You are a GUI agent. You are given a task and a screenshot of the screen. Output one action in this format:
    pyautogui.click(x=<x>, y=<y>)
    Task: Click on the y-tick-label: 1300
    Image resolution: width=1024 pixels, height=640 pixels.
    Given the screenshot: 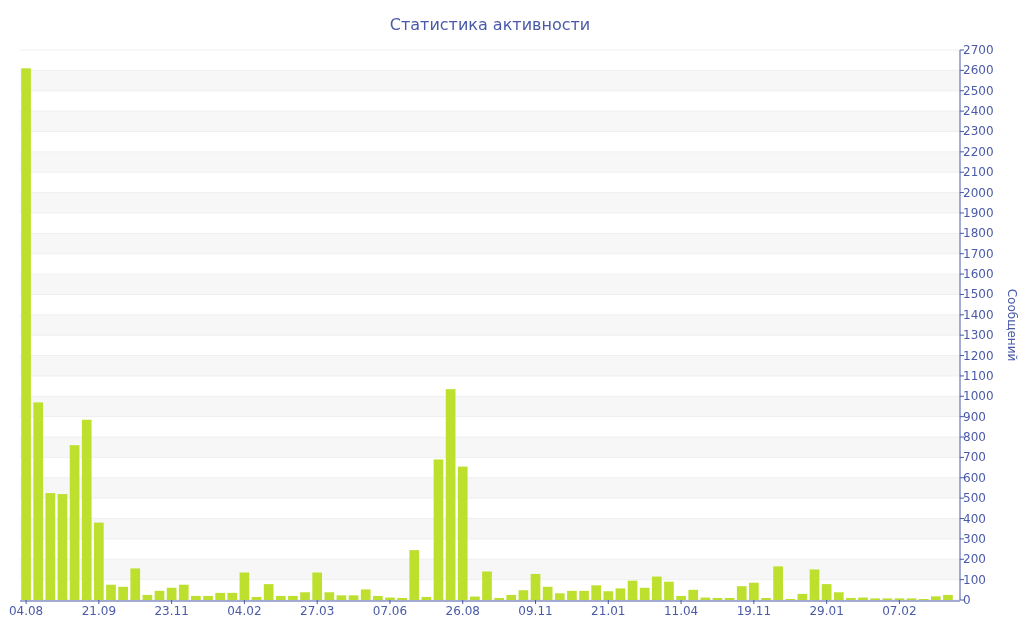 What is the action you would take?
    pyautogui.click(x=978, y=335)
    